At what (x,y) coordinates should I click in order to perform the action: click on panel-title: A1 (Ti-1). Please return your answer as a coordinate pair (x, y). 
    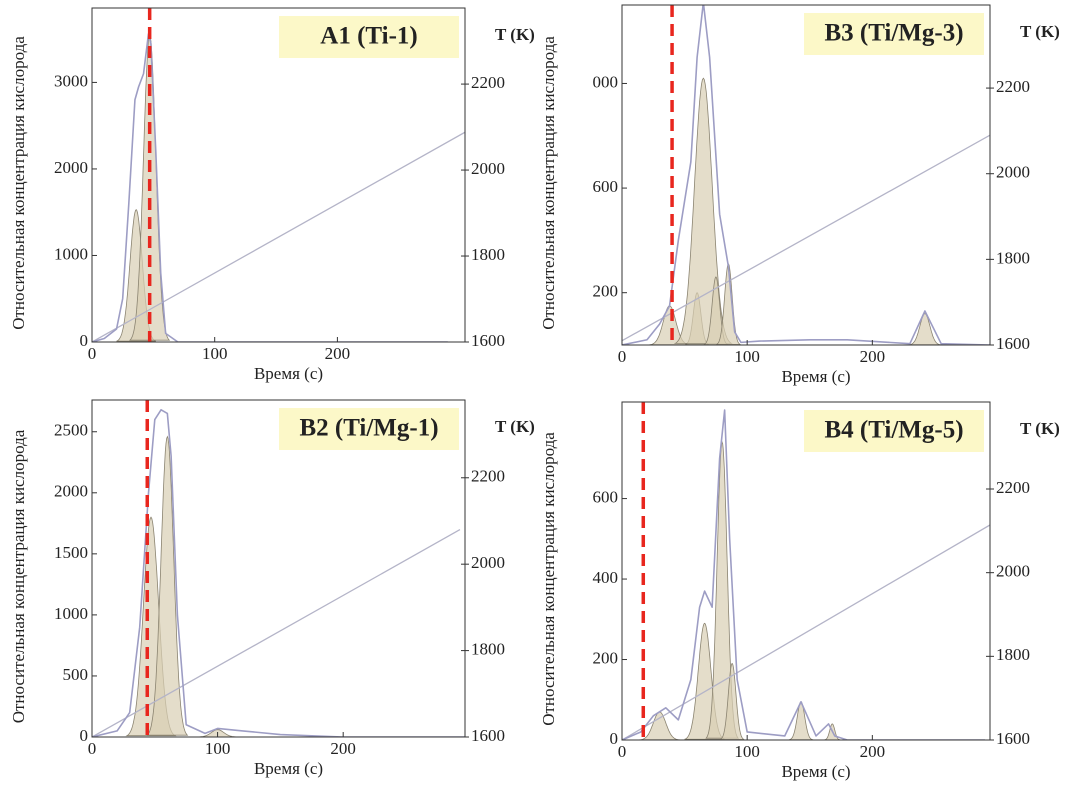
    Looking at the image, I should click on (368, 36).